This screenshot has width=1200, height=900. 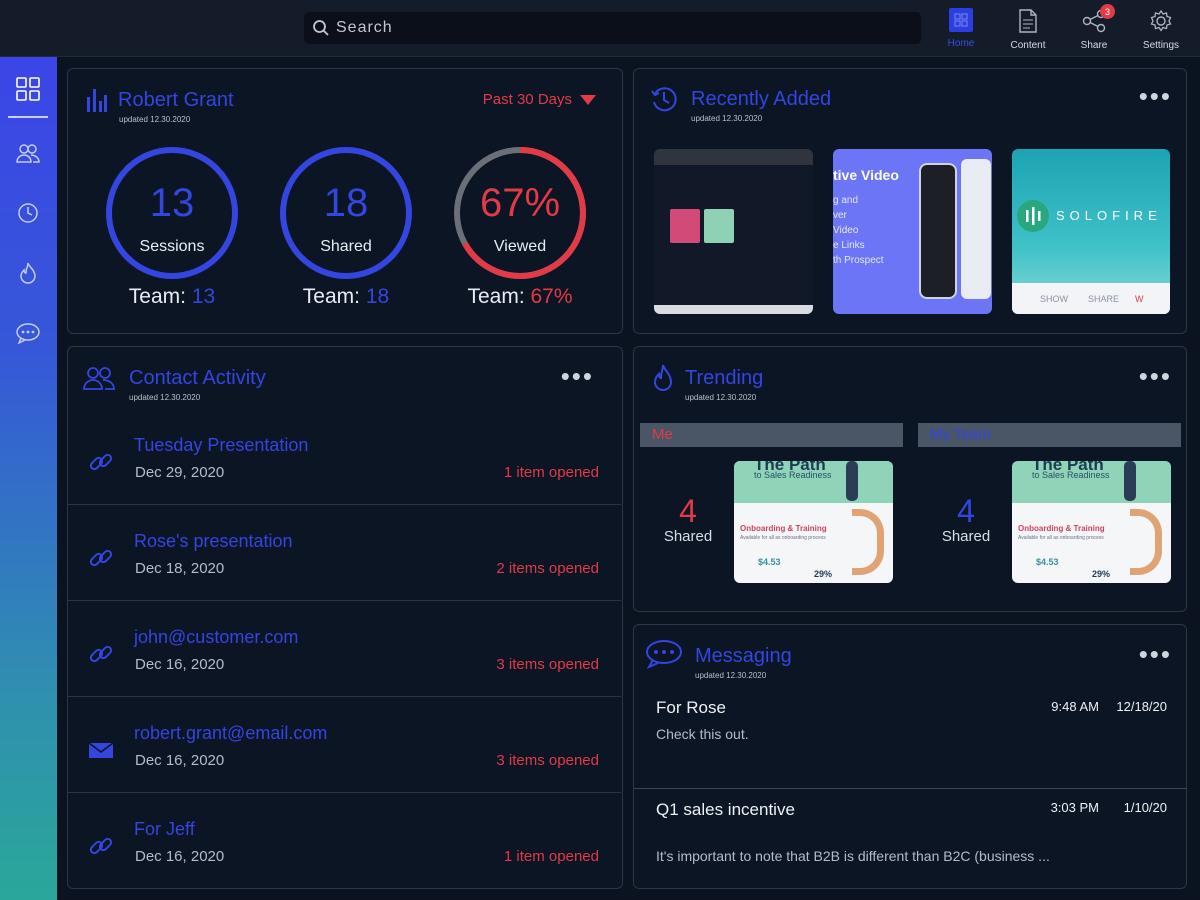 I want to click on gear-icon, so click(x=1161, y=21).